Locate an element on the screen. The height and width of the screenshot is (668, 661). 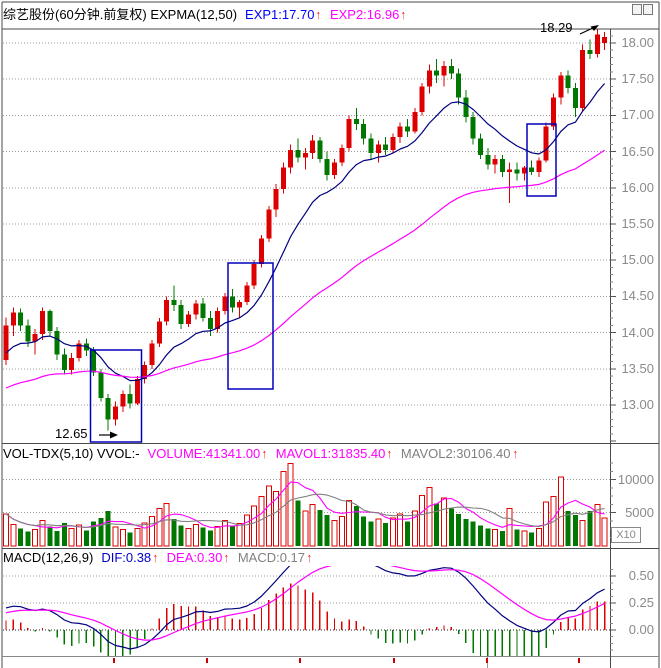
price-axis-label: 17.00 is located at coordinates (637, 115).